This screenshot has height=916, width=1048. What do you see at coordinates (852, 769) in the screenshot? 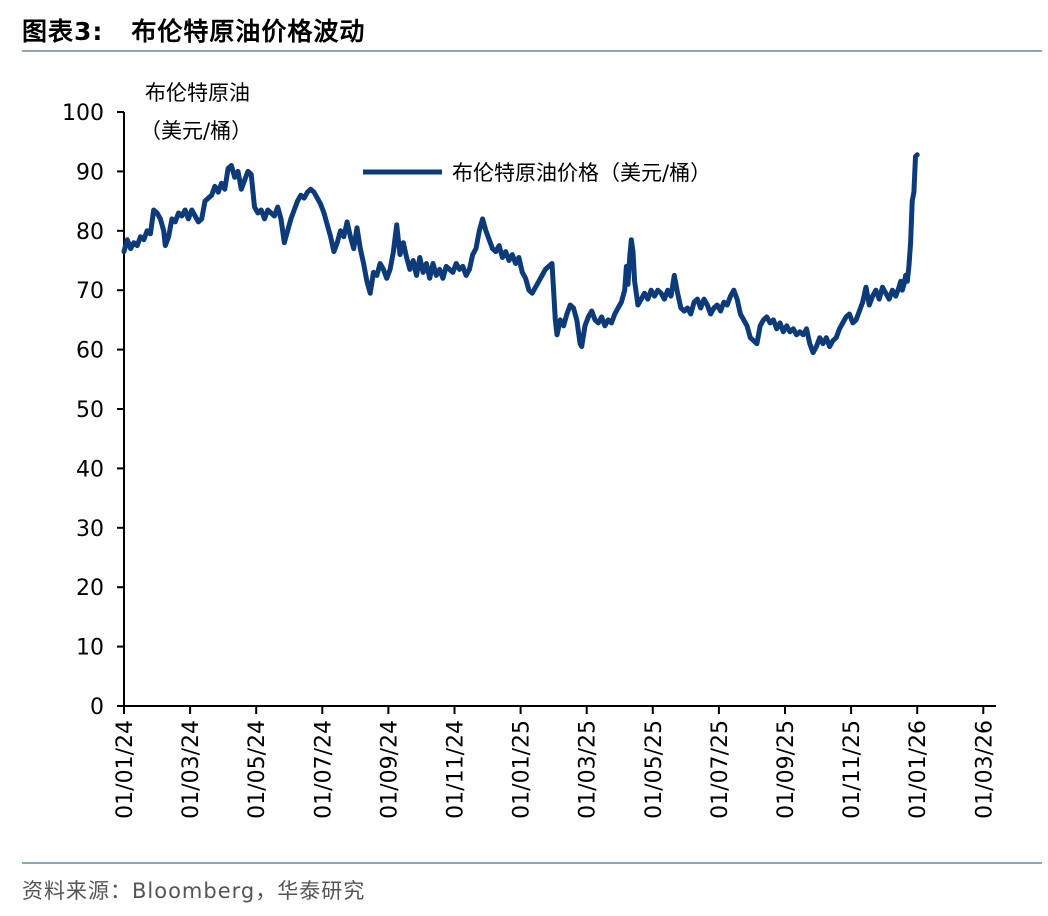
I see `x-tick-label: 01/11/25` at bounding box center [852, 769].